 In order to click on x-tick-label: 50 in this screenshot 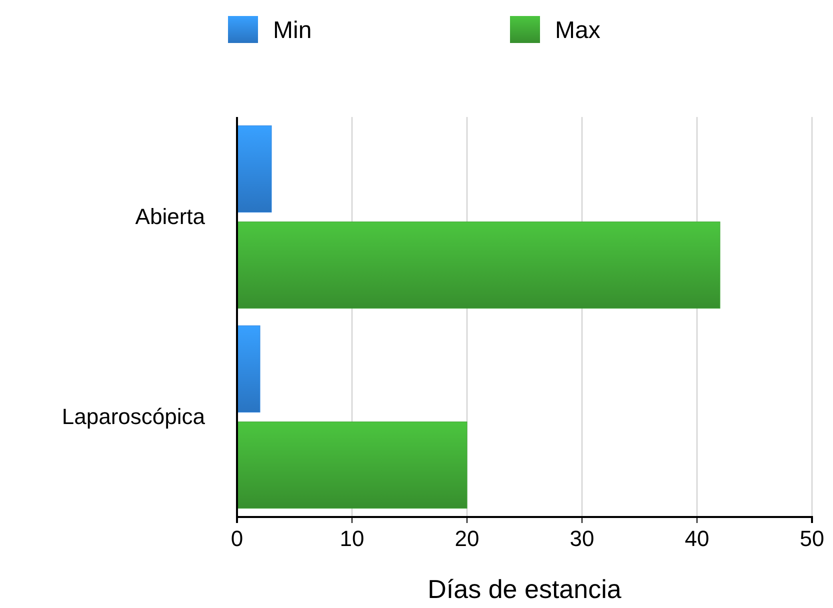, I will do `click(812, 538)`.